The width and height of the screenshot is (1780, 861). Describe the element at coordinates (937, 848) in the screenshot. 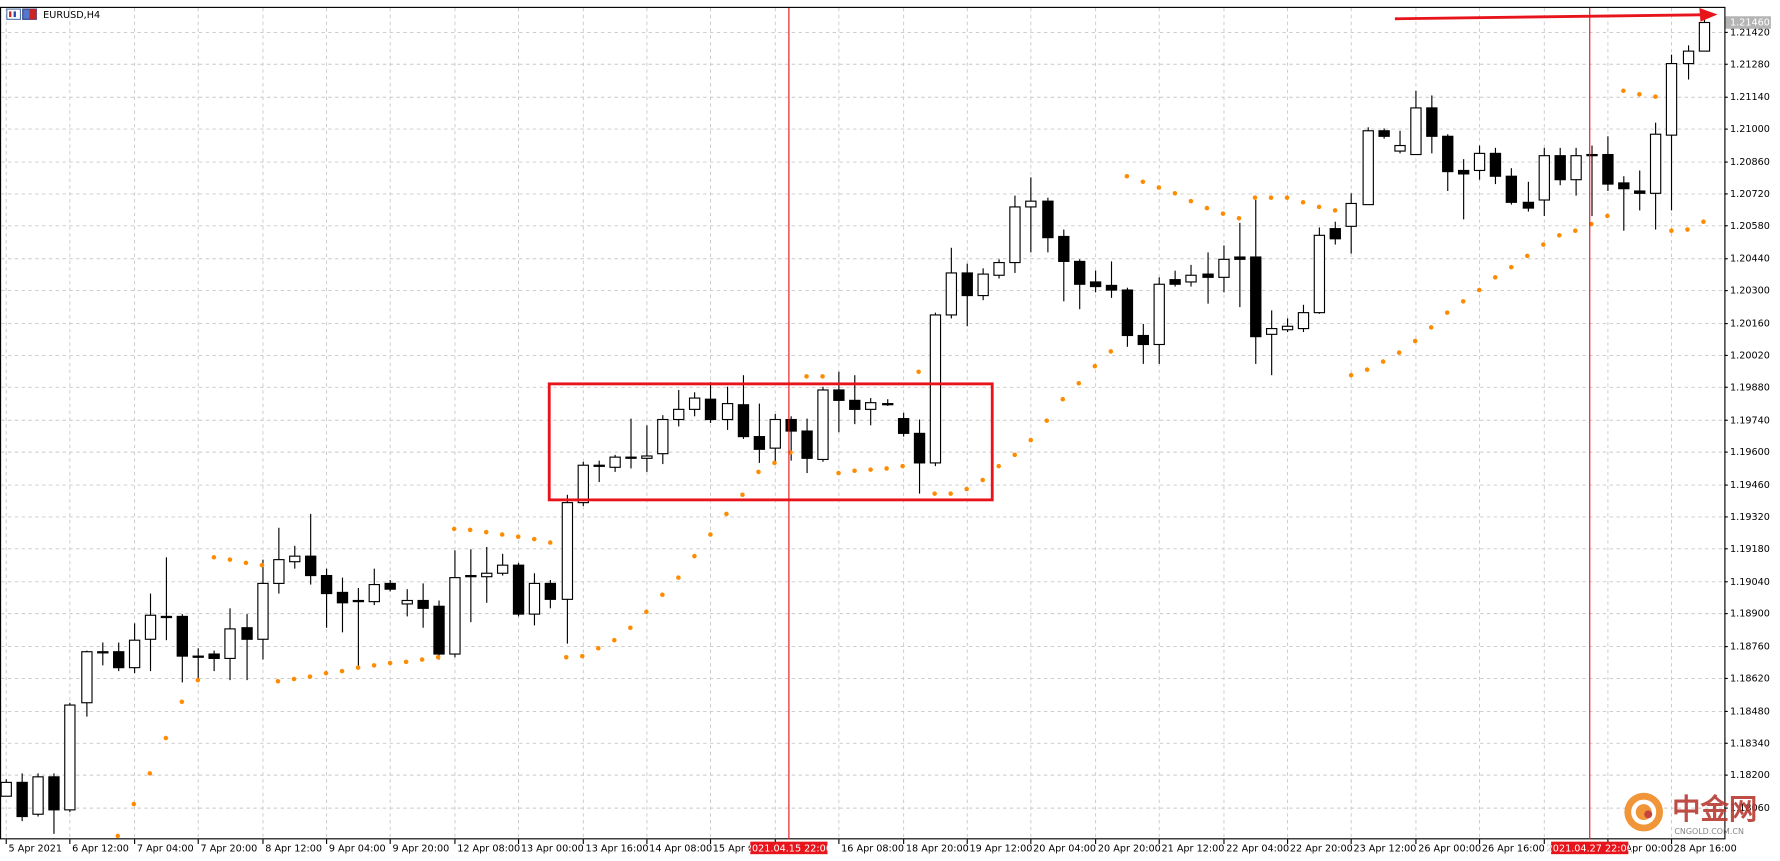

I see `x-tick-label: 18 Apr 20:00` at that location.